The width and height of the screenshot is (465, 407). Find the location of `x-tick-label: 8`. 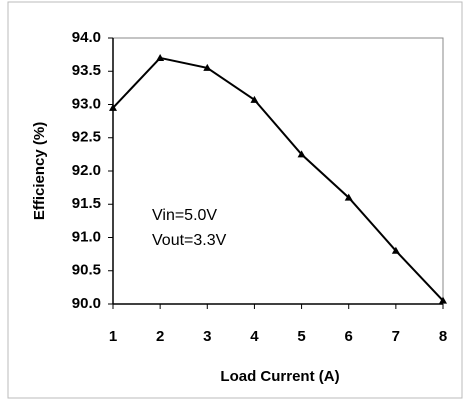

x-tick-label: 8 is located at coordinates (443, 336).